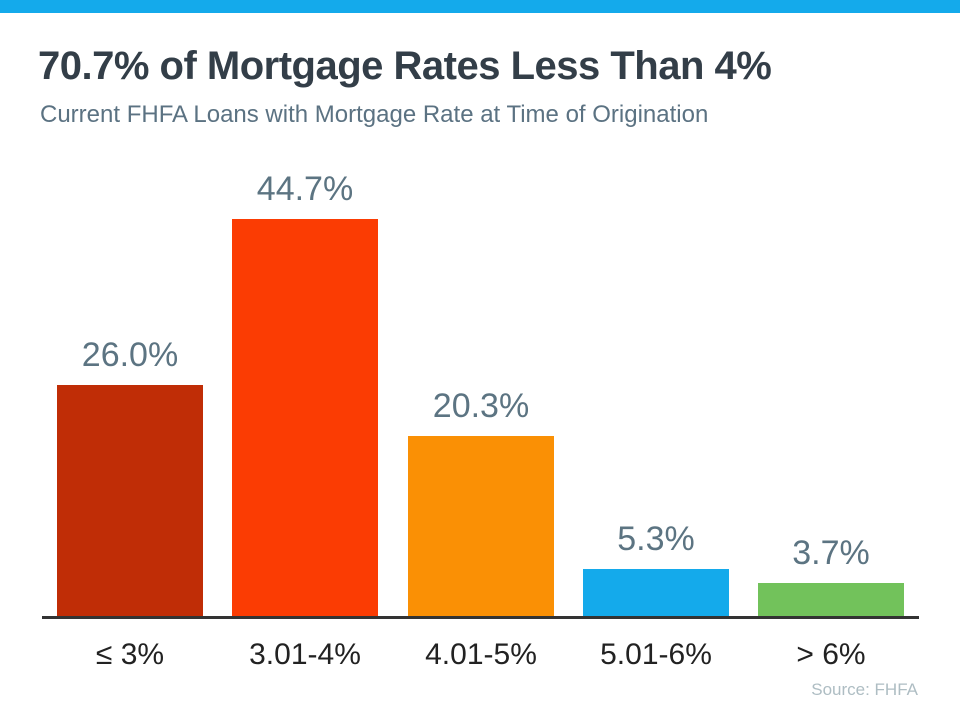  What do you see at coordinates (405, 66) in the screenshot?
I see `chart-title: 70.7% of Mortgage Rates Less Than 4%` at bounding box center [405, 66].